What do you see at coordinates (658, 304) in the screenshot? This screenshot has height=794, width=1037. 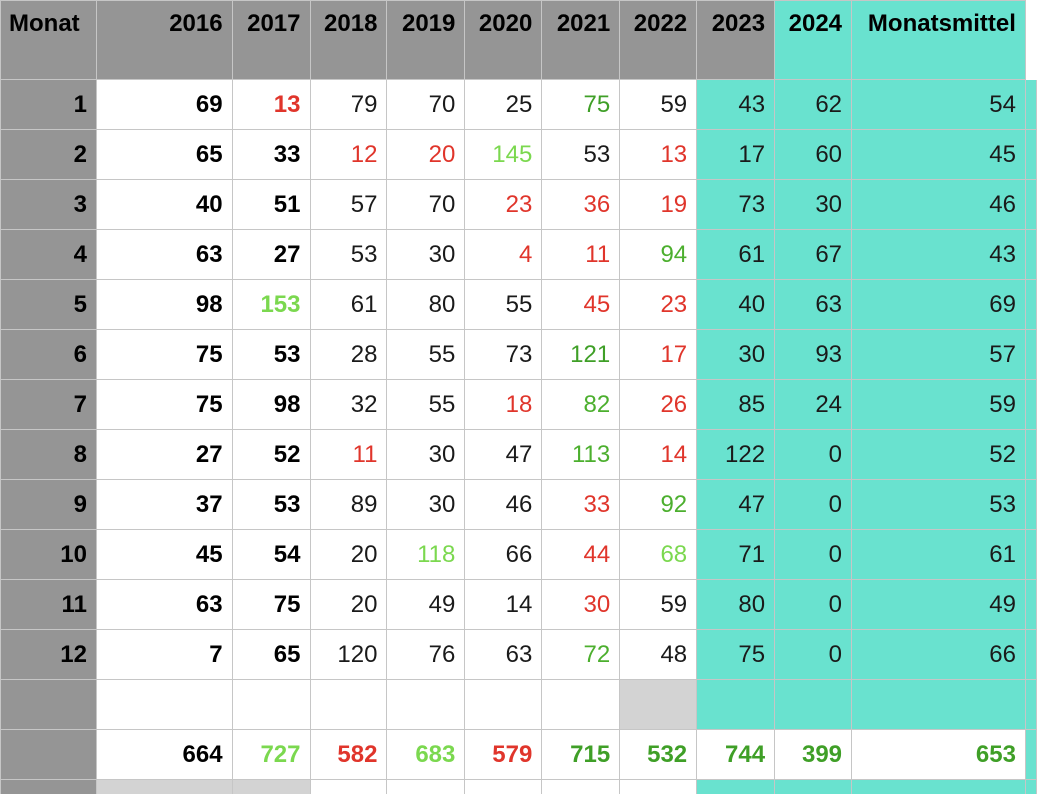 I see `data-cell: 23` at bounding box center [658, 304].